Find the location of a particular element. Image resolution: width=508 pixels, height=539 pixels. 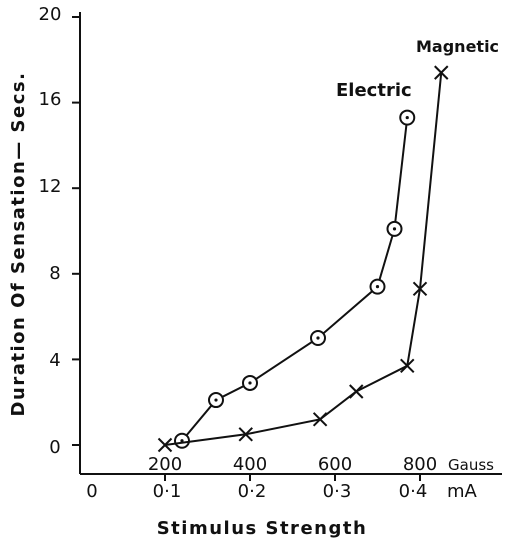

x-tick-label-ma: 0·4 is located at coordinates (413, 491).